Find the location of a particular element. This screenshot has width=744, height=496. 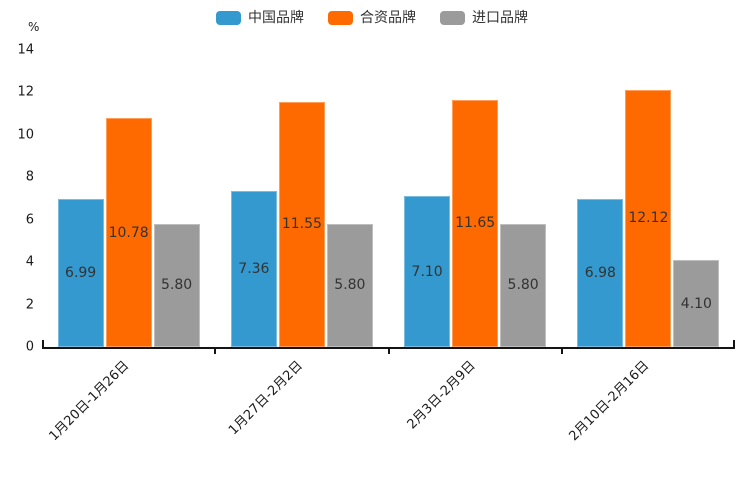

bar-import-brand-4: 4.10 is located at coordinates (696, 303).